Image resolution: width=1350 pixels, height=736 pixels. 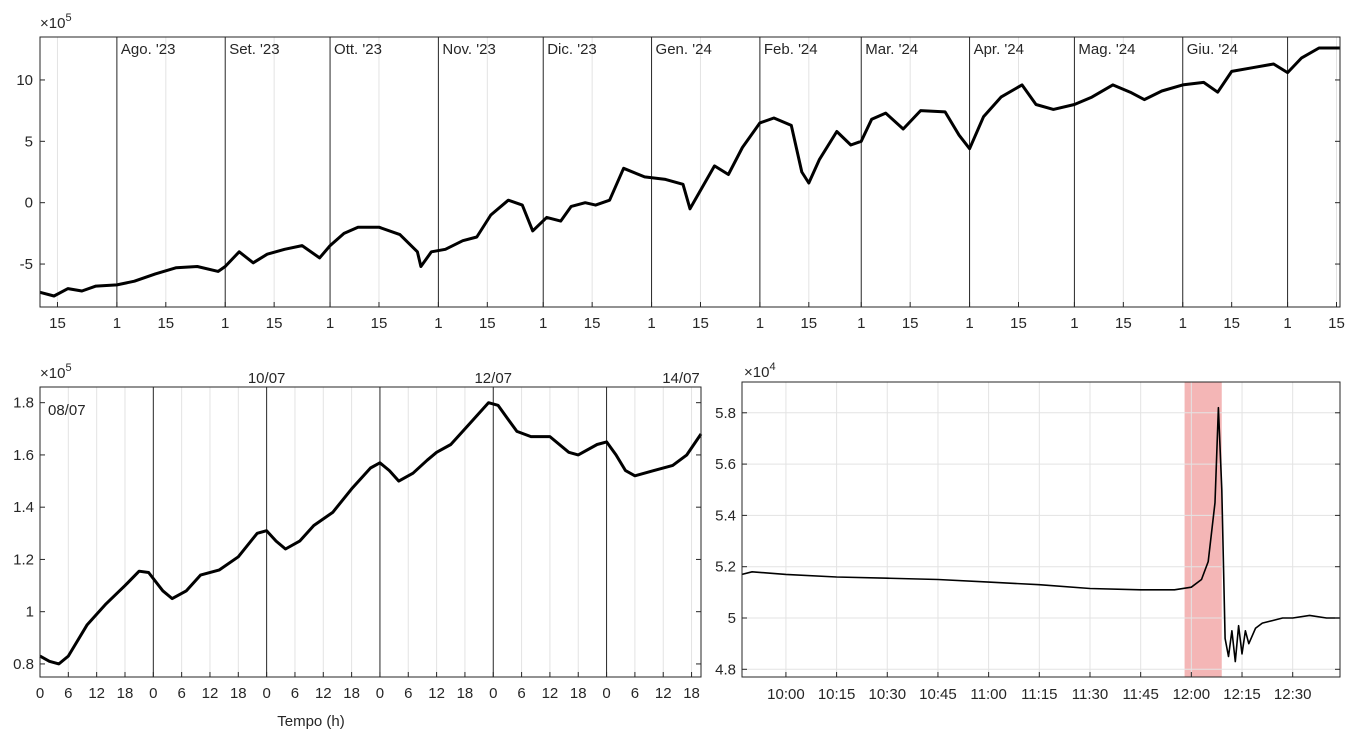 I want to click on day-label: 14/07, so click(x=681, y=378).